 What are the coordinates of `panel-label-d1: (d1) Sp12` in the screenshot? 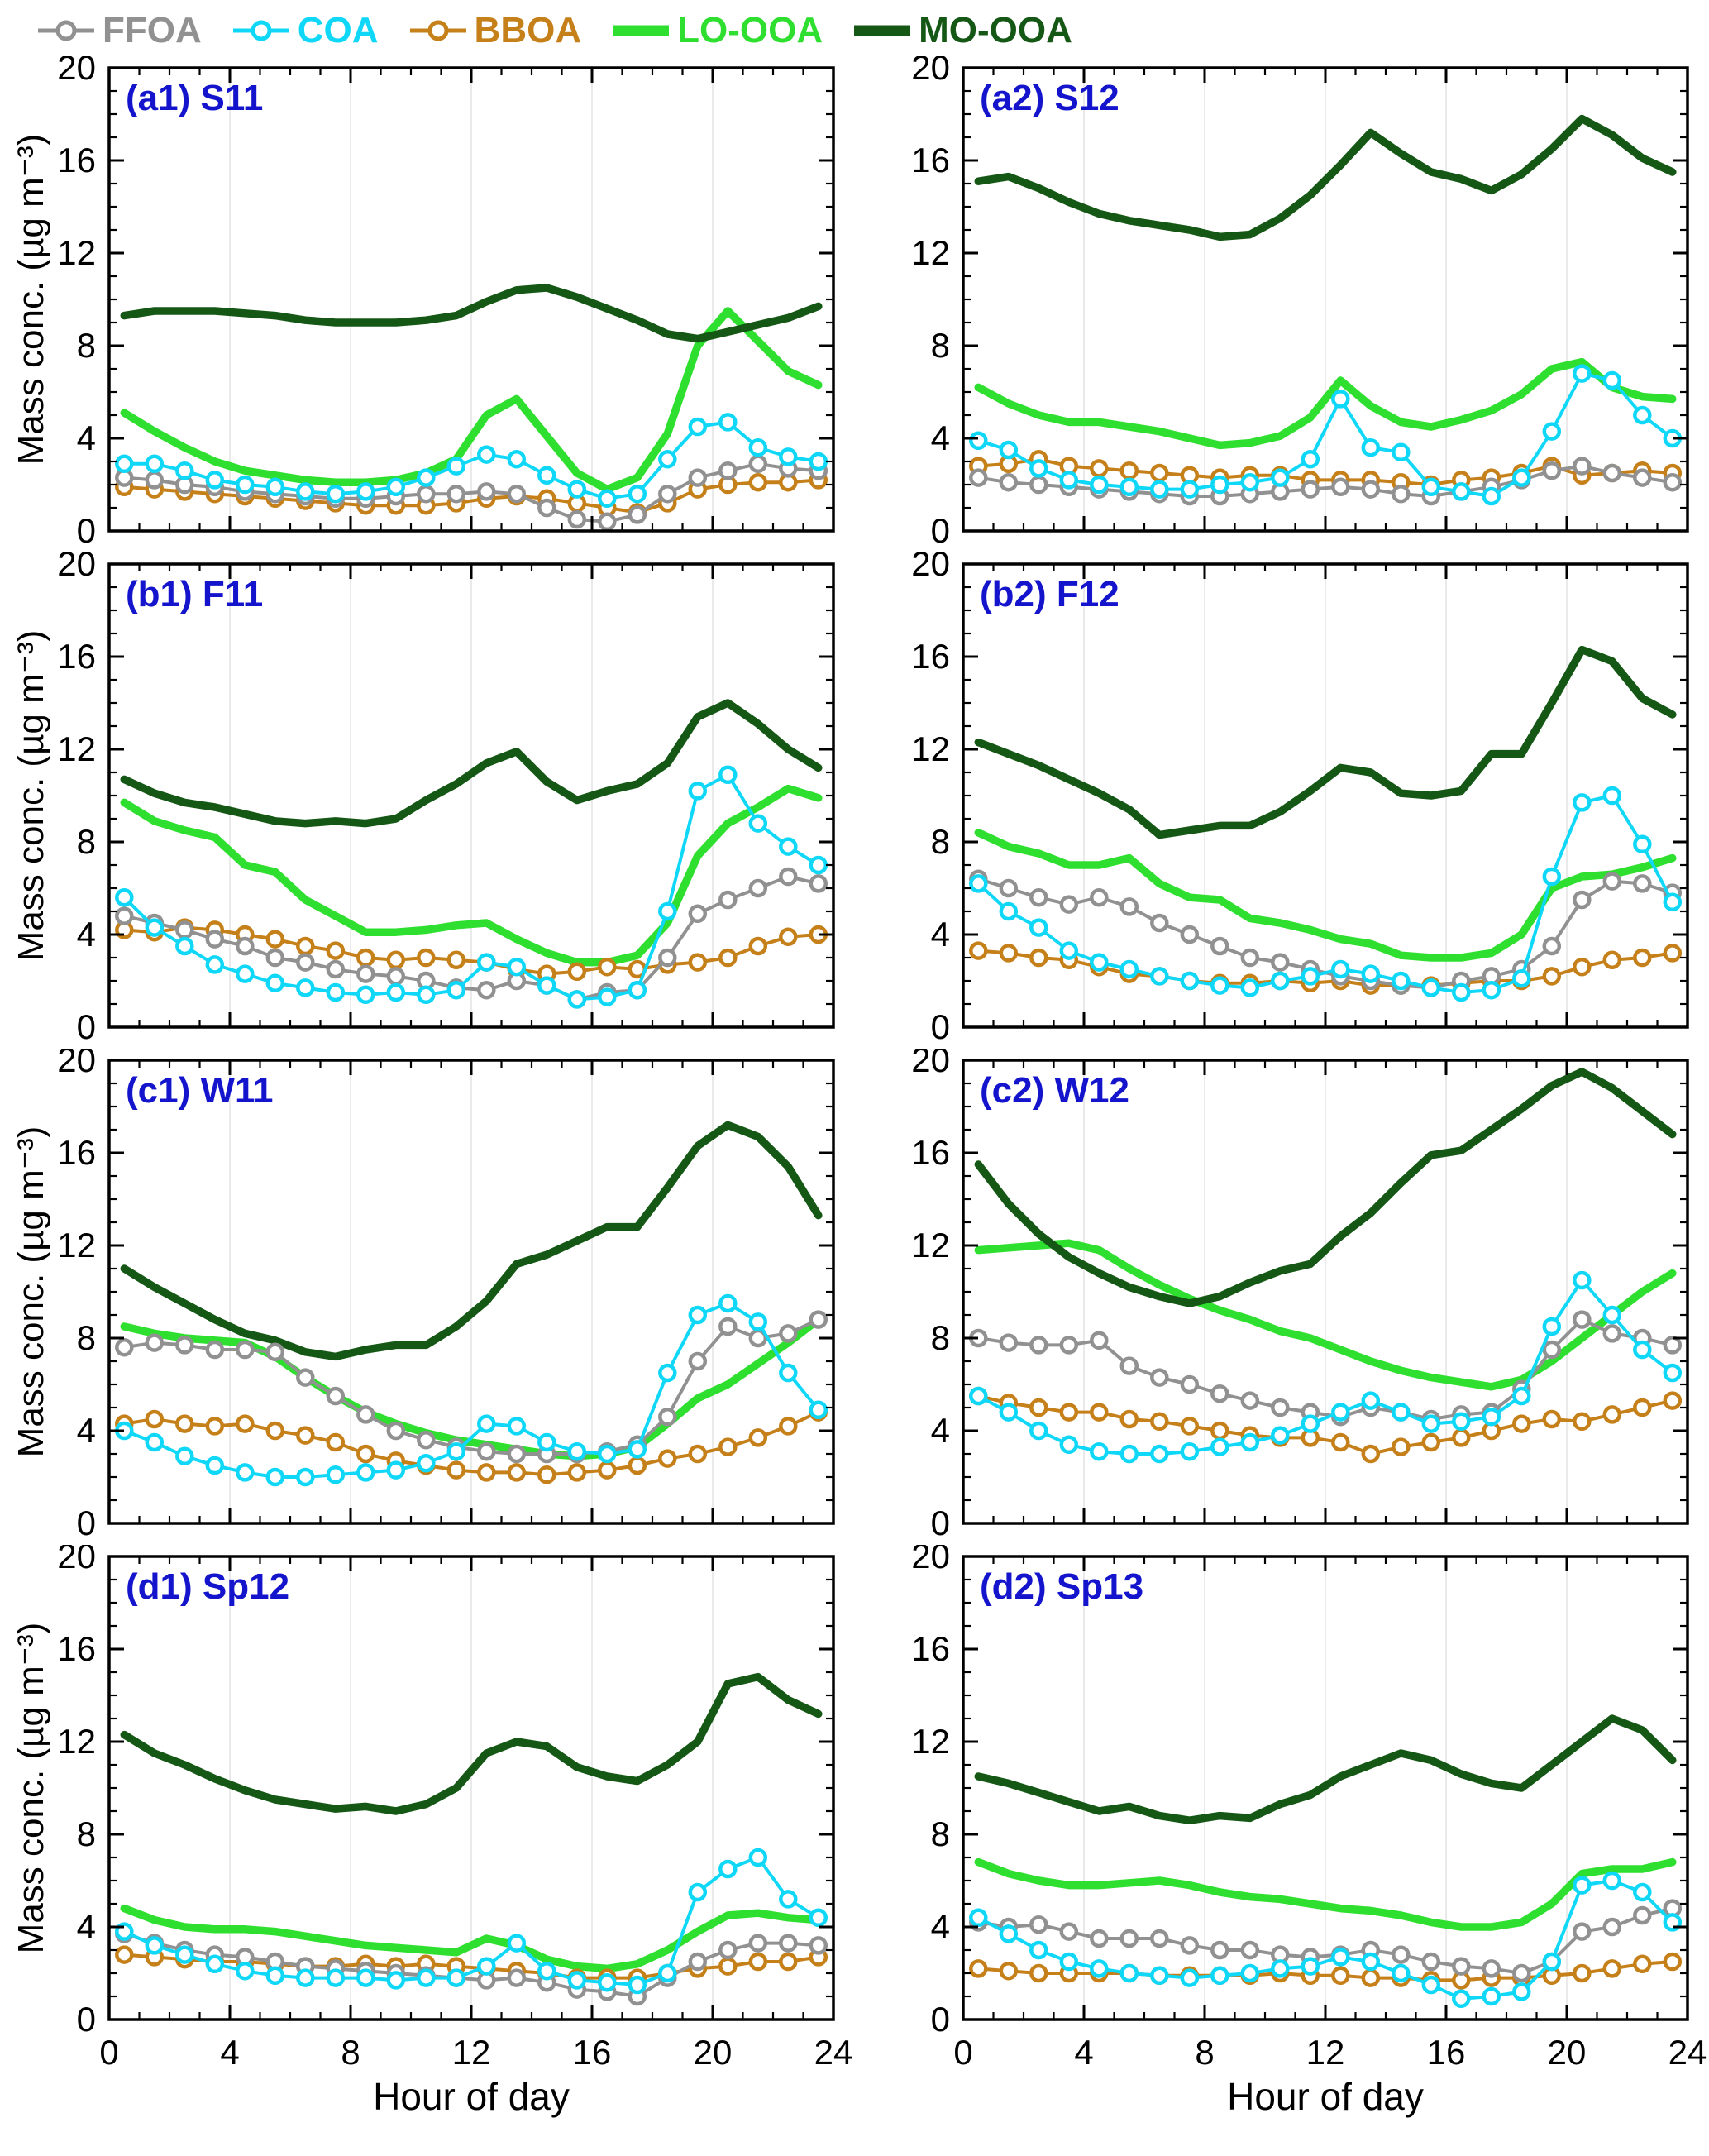 It's located at (208, 1586).